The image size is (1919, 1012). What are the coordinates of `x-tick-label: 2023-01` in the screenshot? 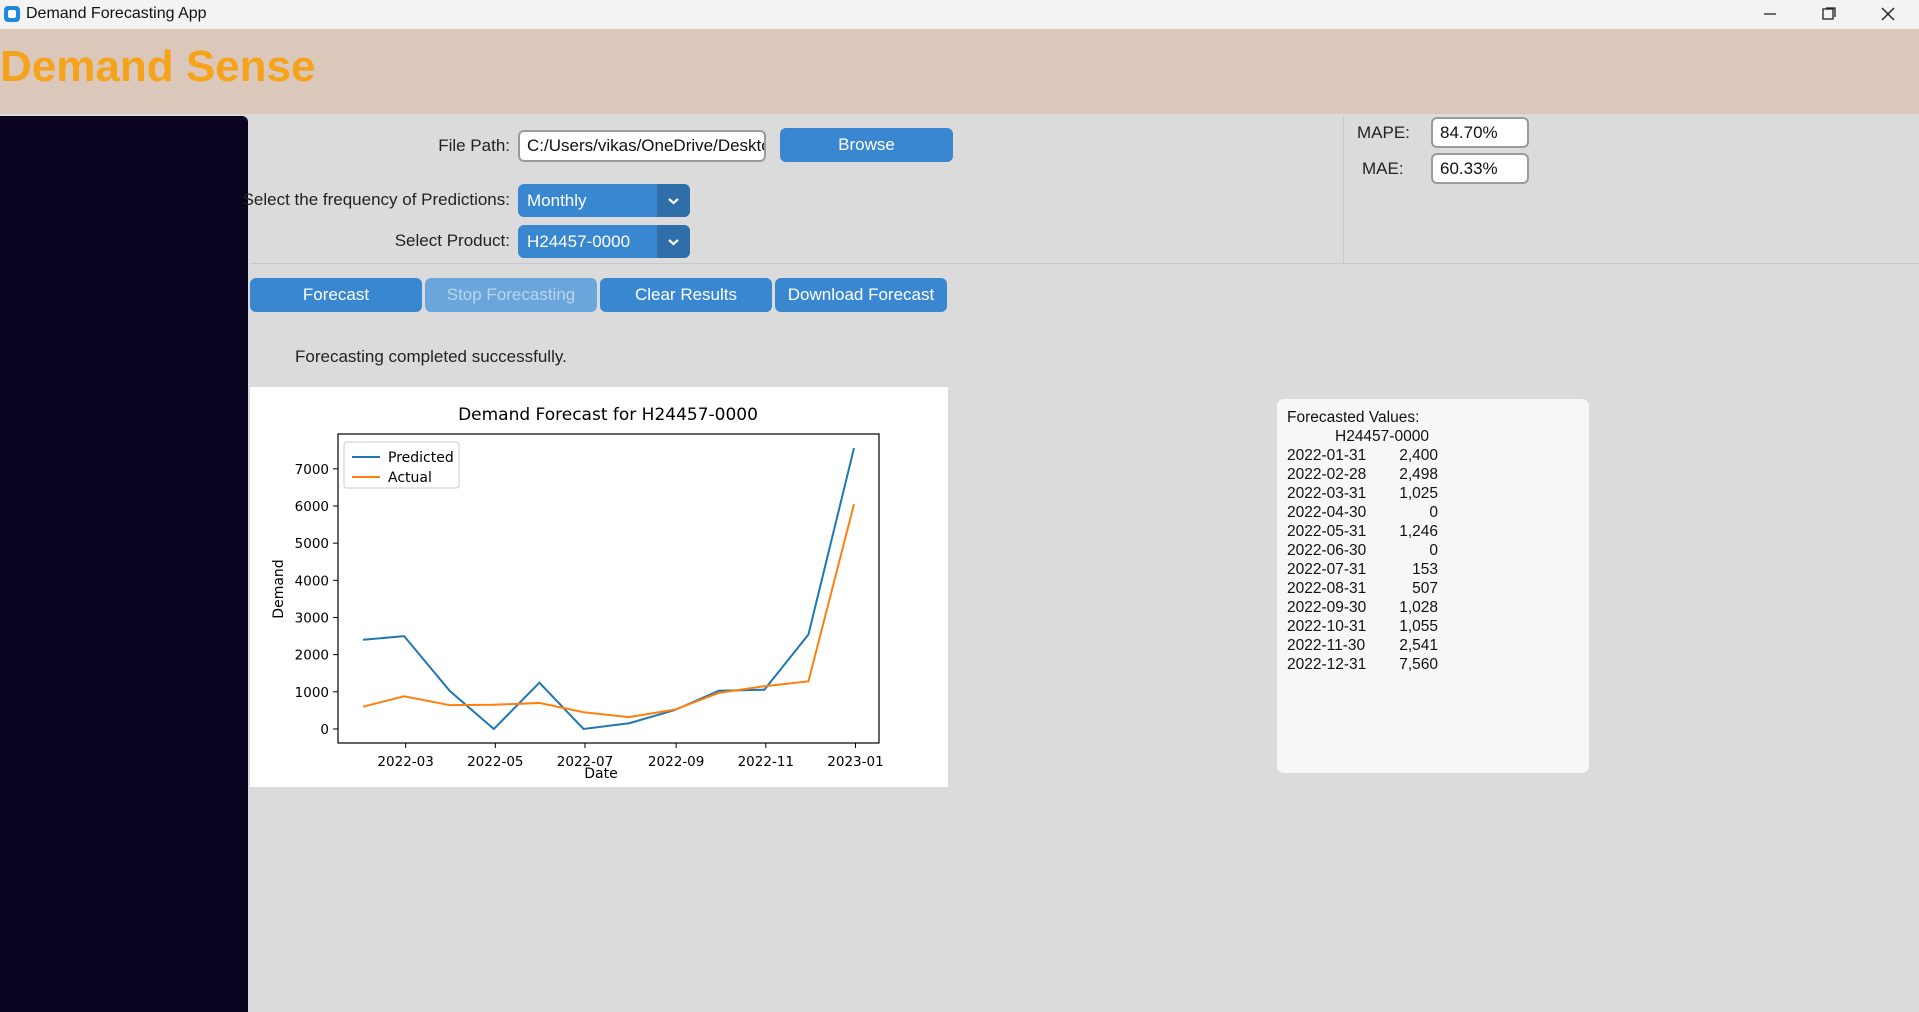 It's located at (855, 762).